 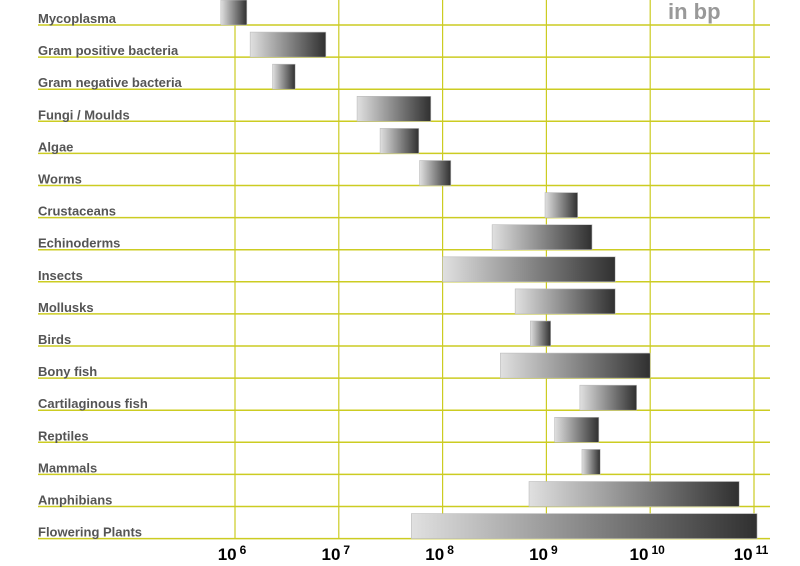 What do you see at coordinates (543, 553) in the screenshot?
I see `x-tick-label: 10 9` at bounding box center [543, 553].